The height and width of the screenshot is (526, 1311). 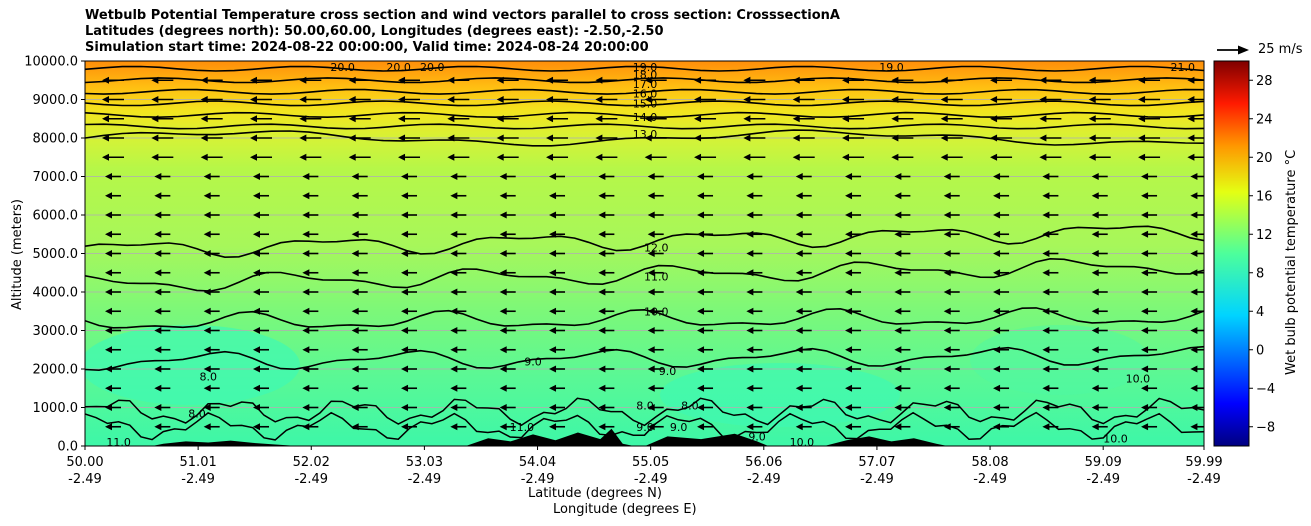 What do you see at coordinates (1243, 50) in the screenshot?
I see `reference-vector-arrowhead` at bounding box center [1243, 50].